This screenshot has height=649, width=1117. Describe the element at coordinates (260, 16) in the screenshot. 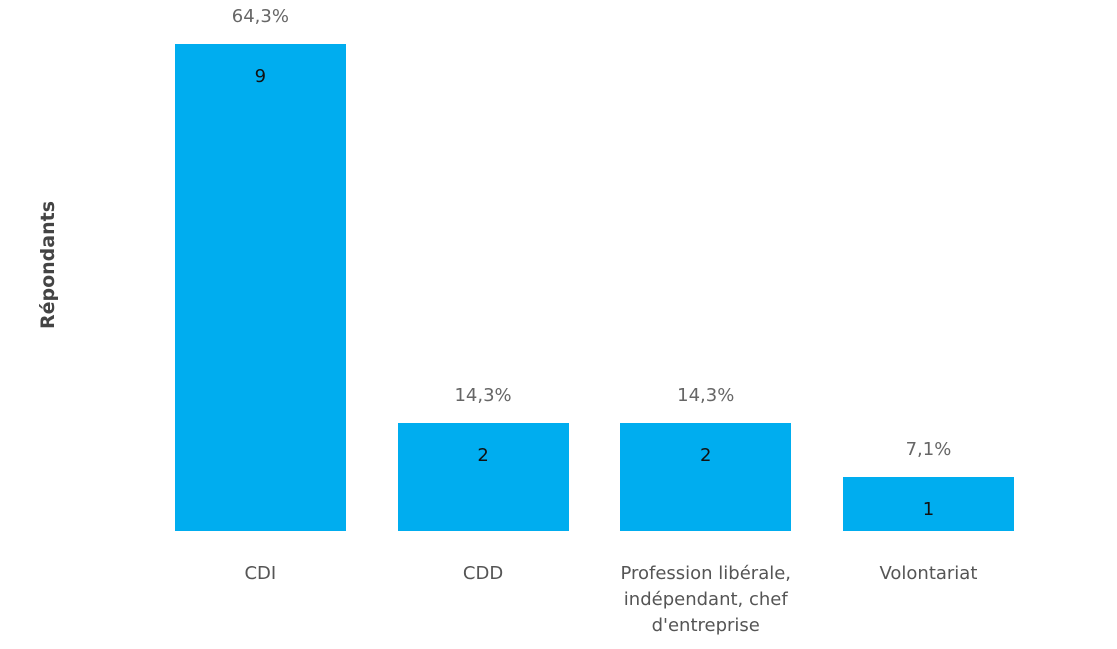

I see `percent-label: 64,3%` at that location.